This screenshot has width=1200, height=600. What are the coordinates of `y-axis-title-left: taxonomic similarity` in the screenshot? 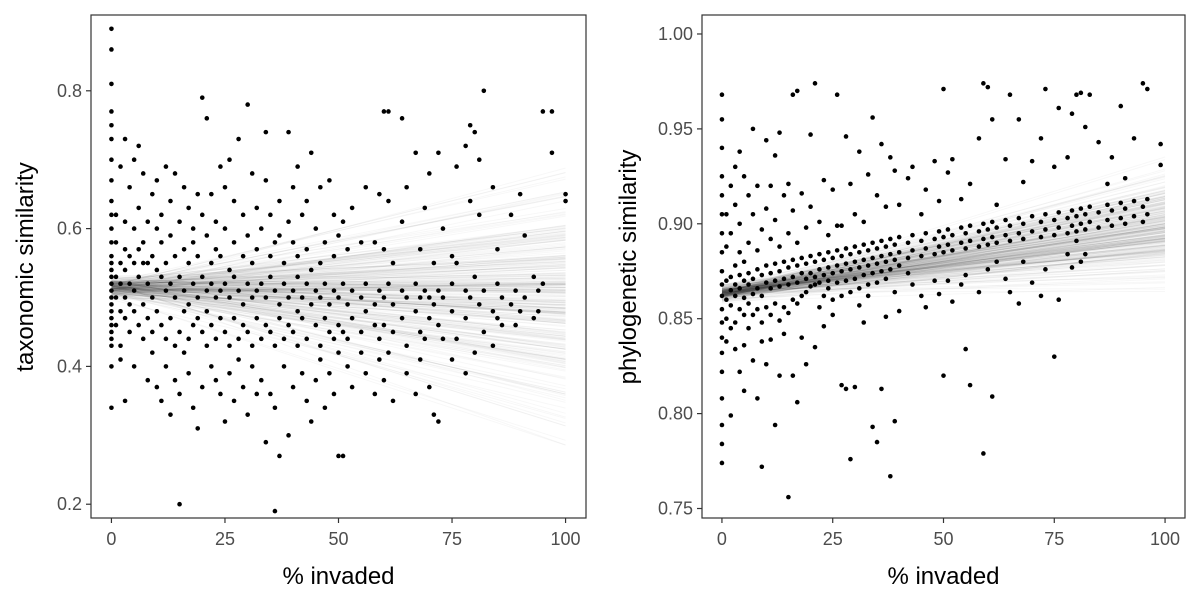 It's located at (25, 266).